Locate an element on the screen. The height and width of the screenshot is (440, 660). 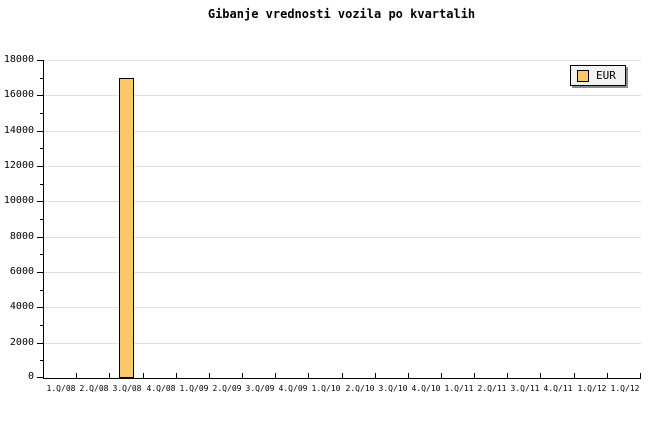
y-axis-label: 2000 is located at coordinates (21, 342).